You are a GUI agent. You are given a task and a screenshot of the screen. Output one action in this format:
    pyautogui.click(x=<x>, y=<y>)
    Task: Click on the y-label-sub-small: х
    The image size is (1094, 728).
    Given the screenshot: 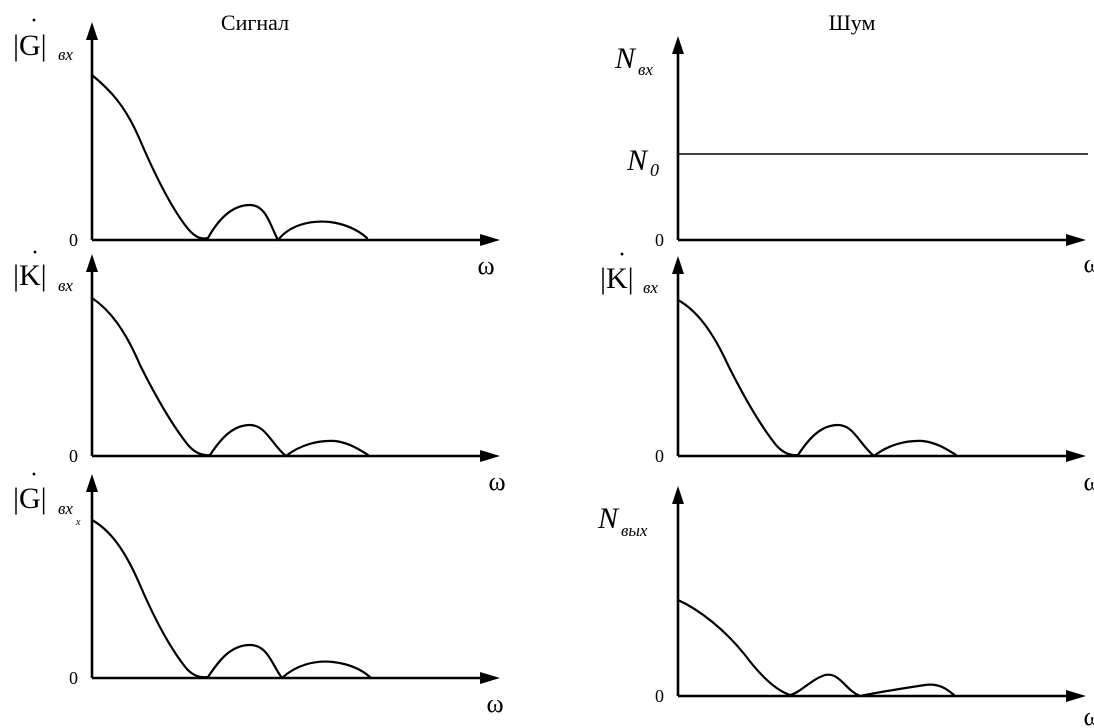 What is the action you would take?
    pyautogui.click(x=78, y=522)
    